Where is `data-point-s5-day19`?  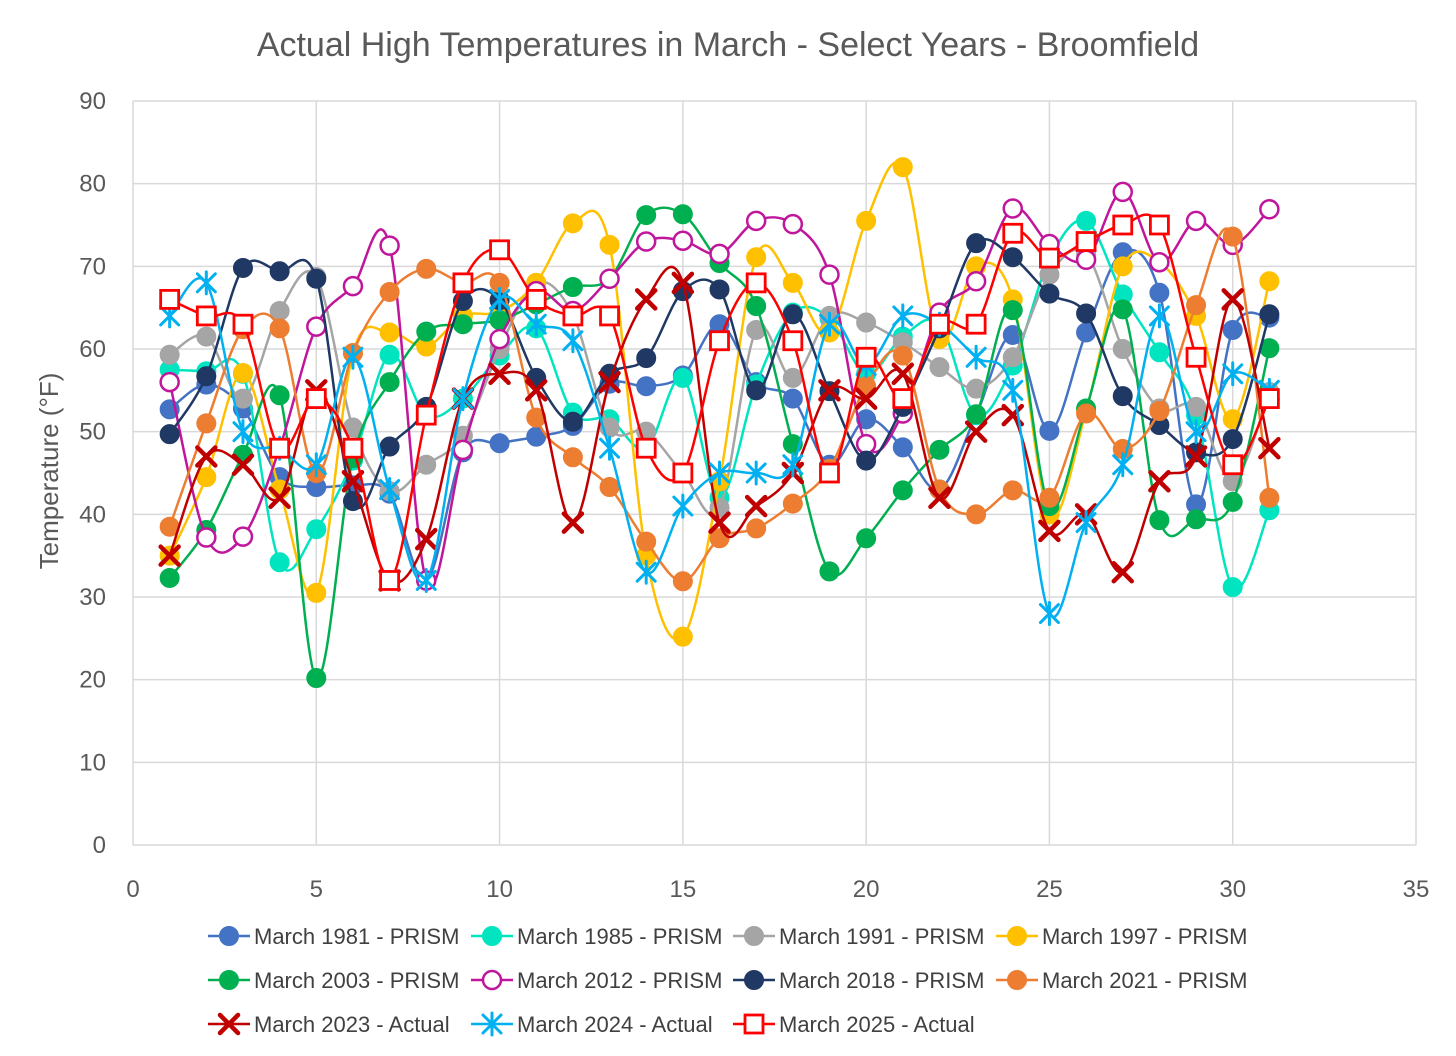 data-point-s5-day19 is located at coordinates (829, 571).